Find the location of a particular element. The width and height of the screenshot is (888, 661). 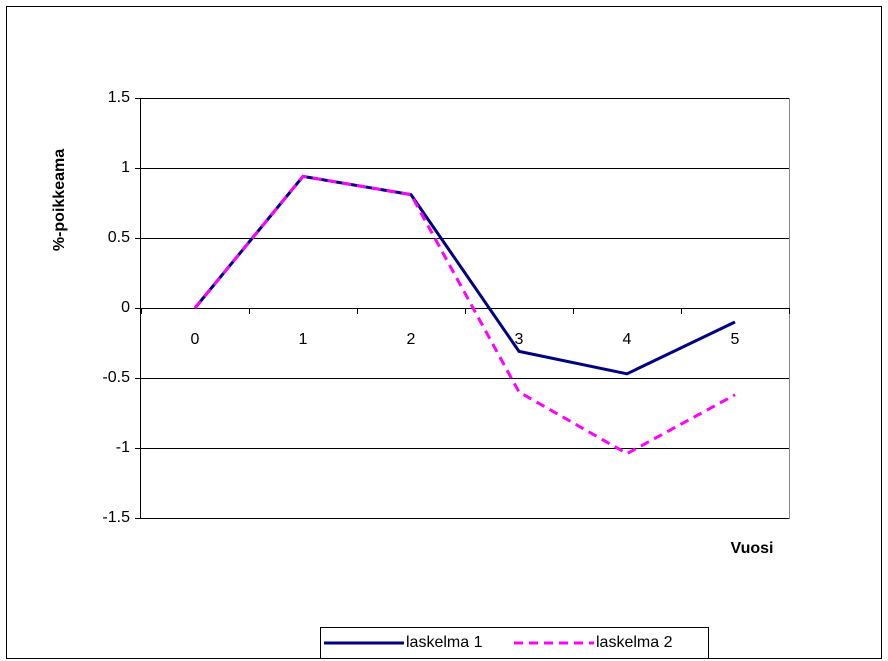

x-tick-label: 2 is located at coordinates (411, 339).